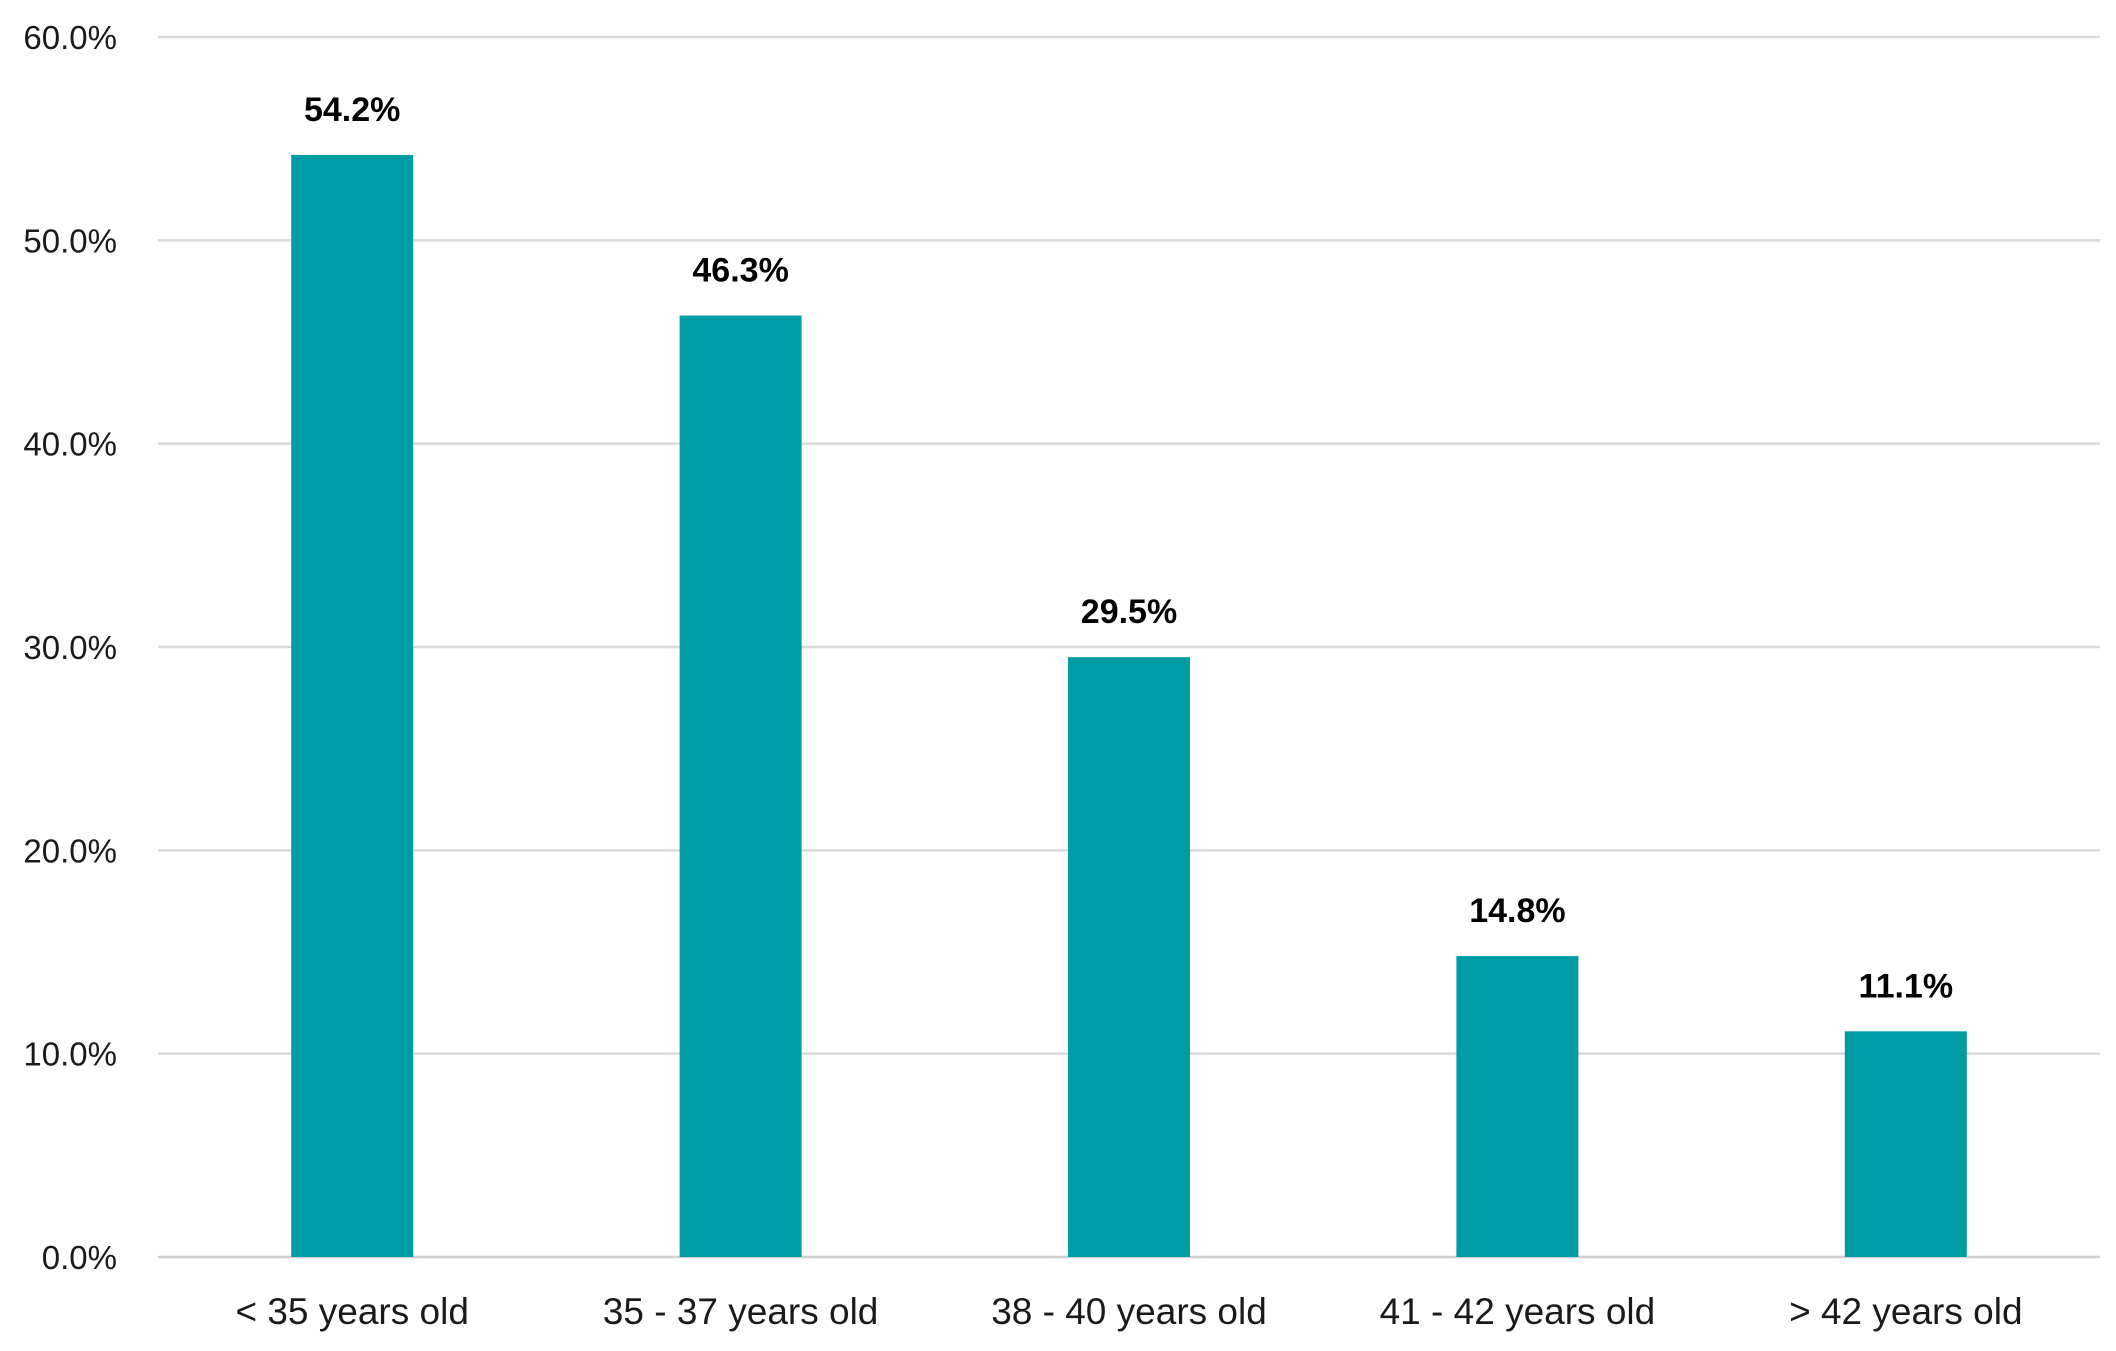 The height and width of the screenshot is (1351, 2116). Describe the element at coordinates (741, 1311) in the screenshot. I see `category-label: 35 - 37 years old` at that location.